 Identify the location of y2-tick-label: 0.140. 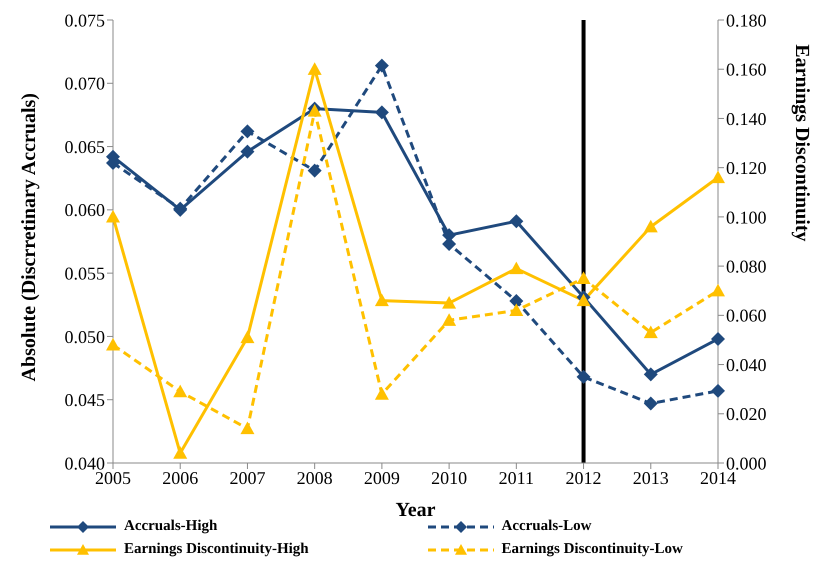
(746, 118).